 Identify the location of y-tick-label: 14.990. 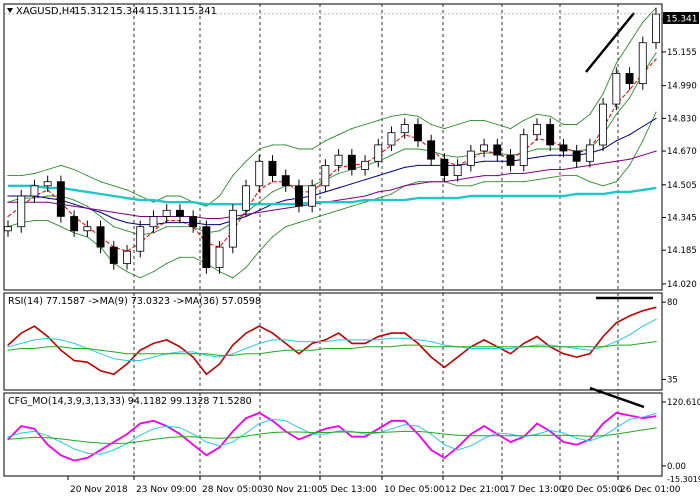
(682, 87).